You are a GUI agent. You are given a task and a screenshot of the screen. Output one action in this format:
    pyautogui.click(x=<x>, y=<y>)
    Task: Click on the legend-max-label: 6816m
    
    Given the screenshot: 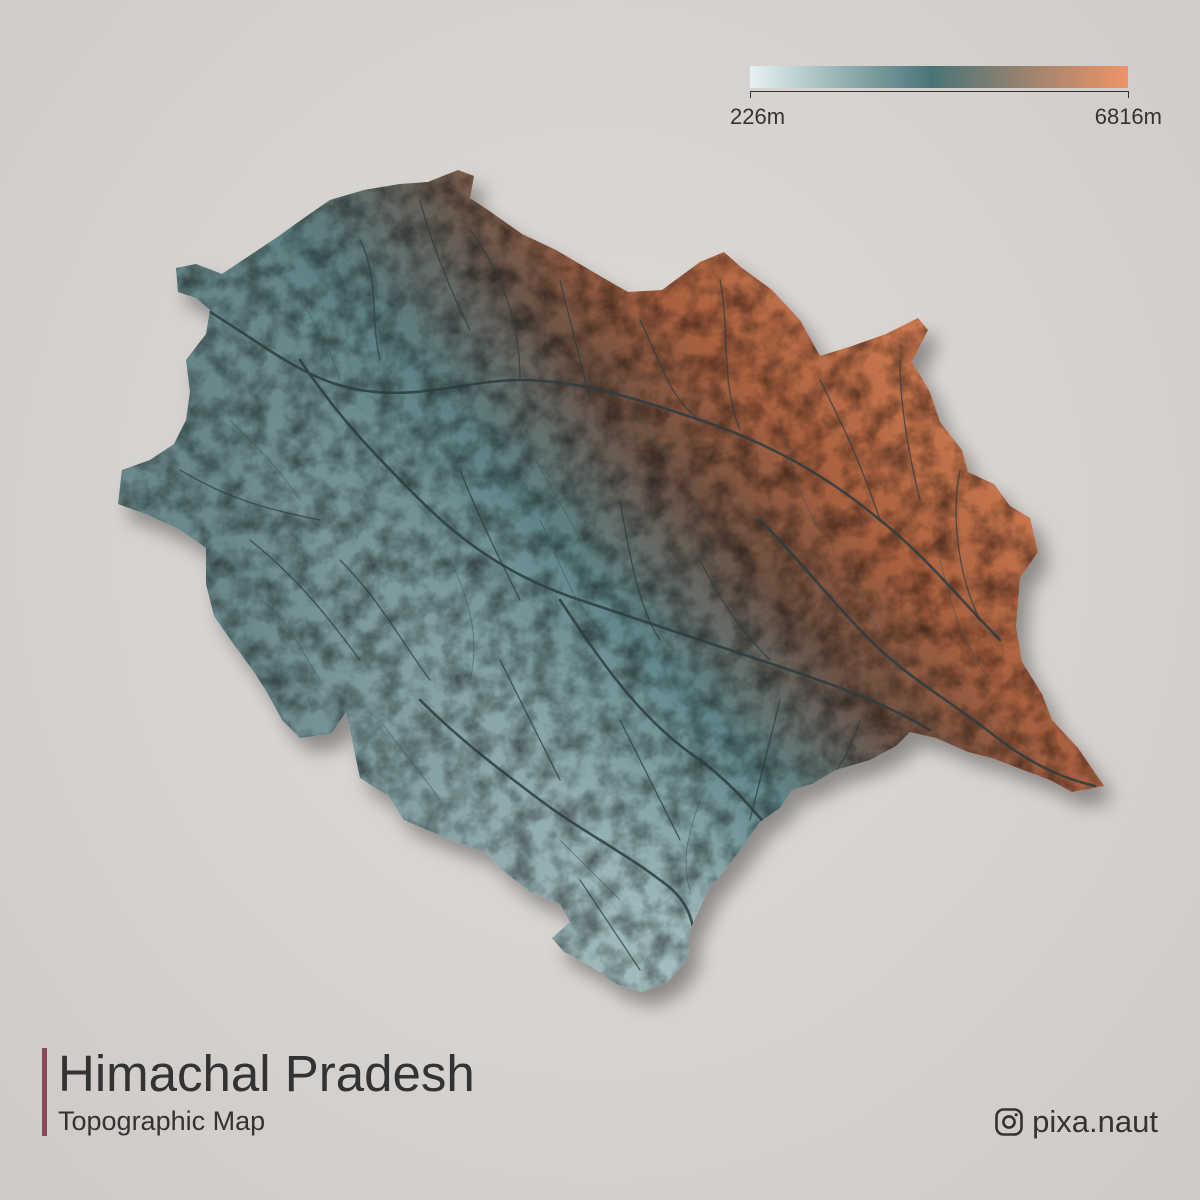 What is the action you would take?
    pyautogui.click(x=1128, y=116)
    